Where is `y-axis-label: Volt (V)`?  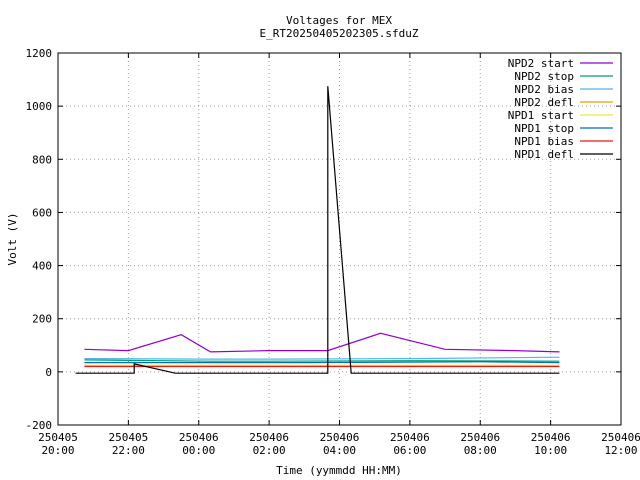 y-axis-label: Volt (V) is located at coordinates (12, 239).